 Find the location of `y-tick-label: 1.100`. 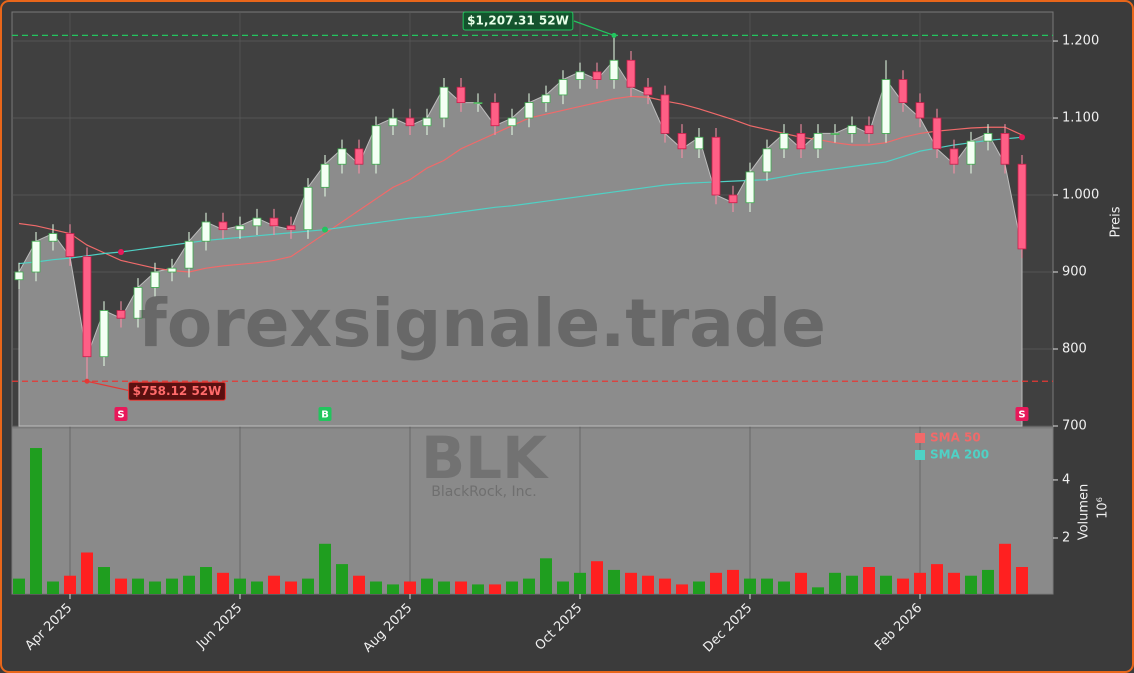

y-tick-label: 1.100 is located at coordinates (1080, 118).